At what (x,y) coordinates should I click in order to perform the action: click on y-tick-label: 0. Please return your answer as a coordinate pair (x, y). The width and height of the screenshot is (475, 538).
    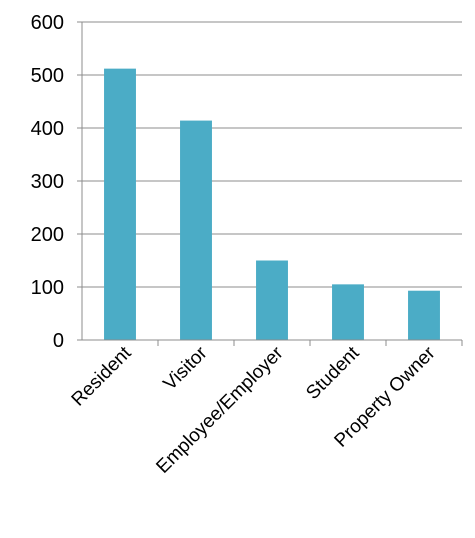
    Looking at the image, I should click on (58, 341).